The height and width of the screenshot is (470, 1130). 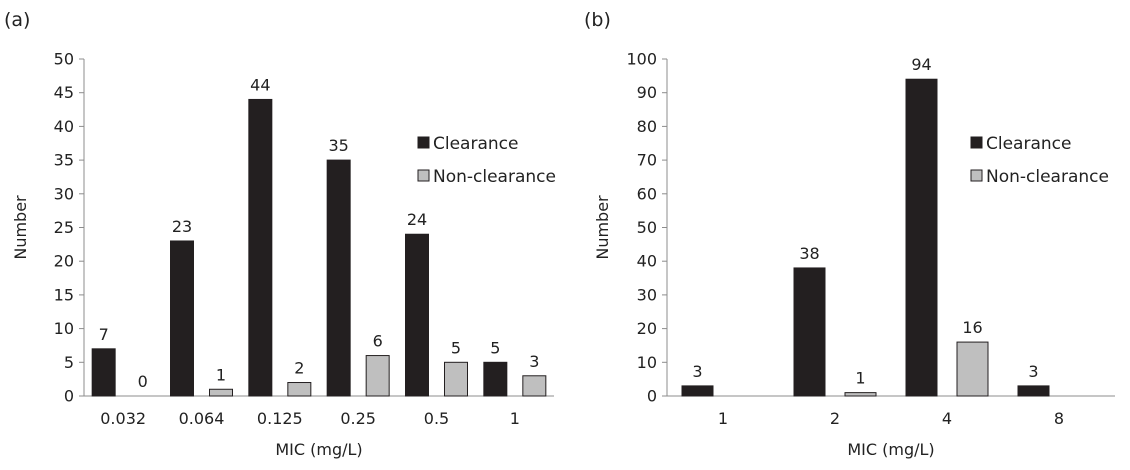 What do you see at coordinates (947, 418) in the screenshot?
I see `x-tick-label: 4` at bounding box center [947, 418].